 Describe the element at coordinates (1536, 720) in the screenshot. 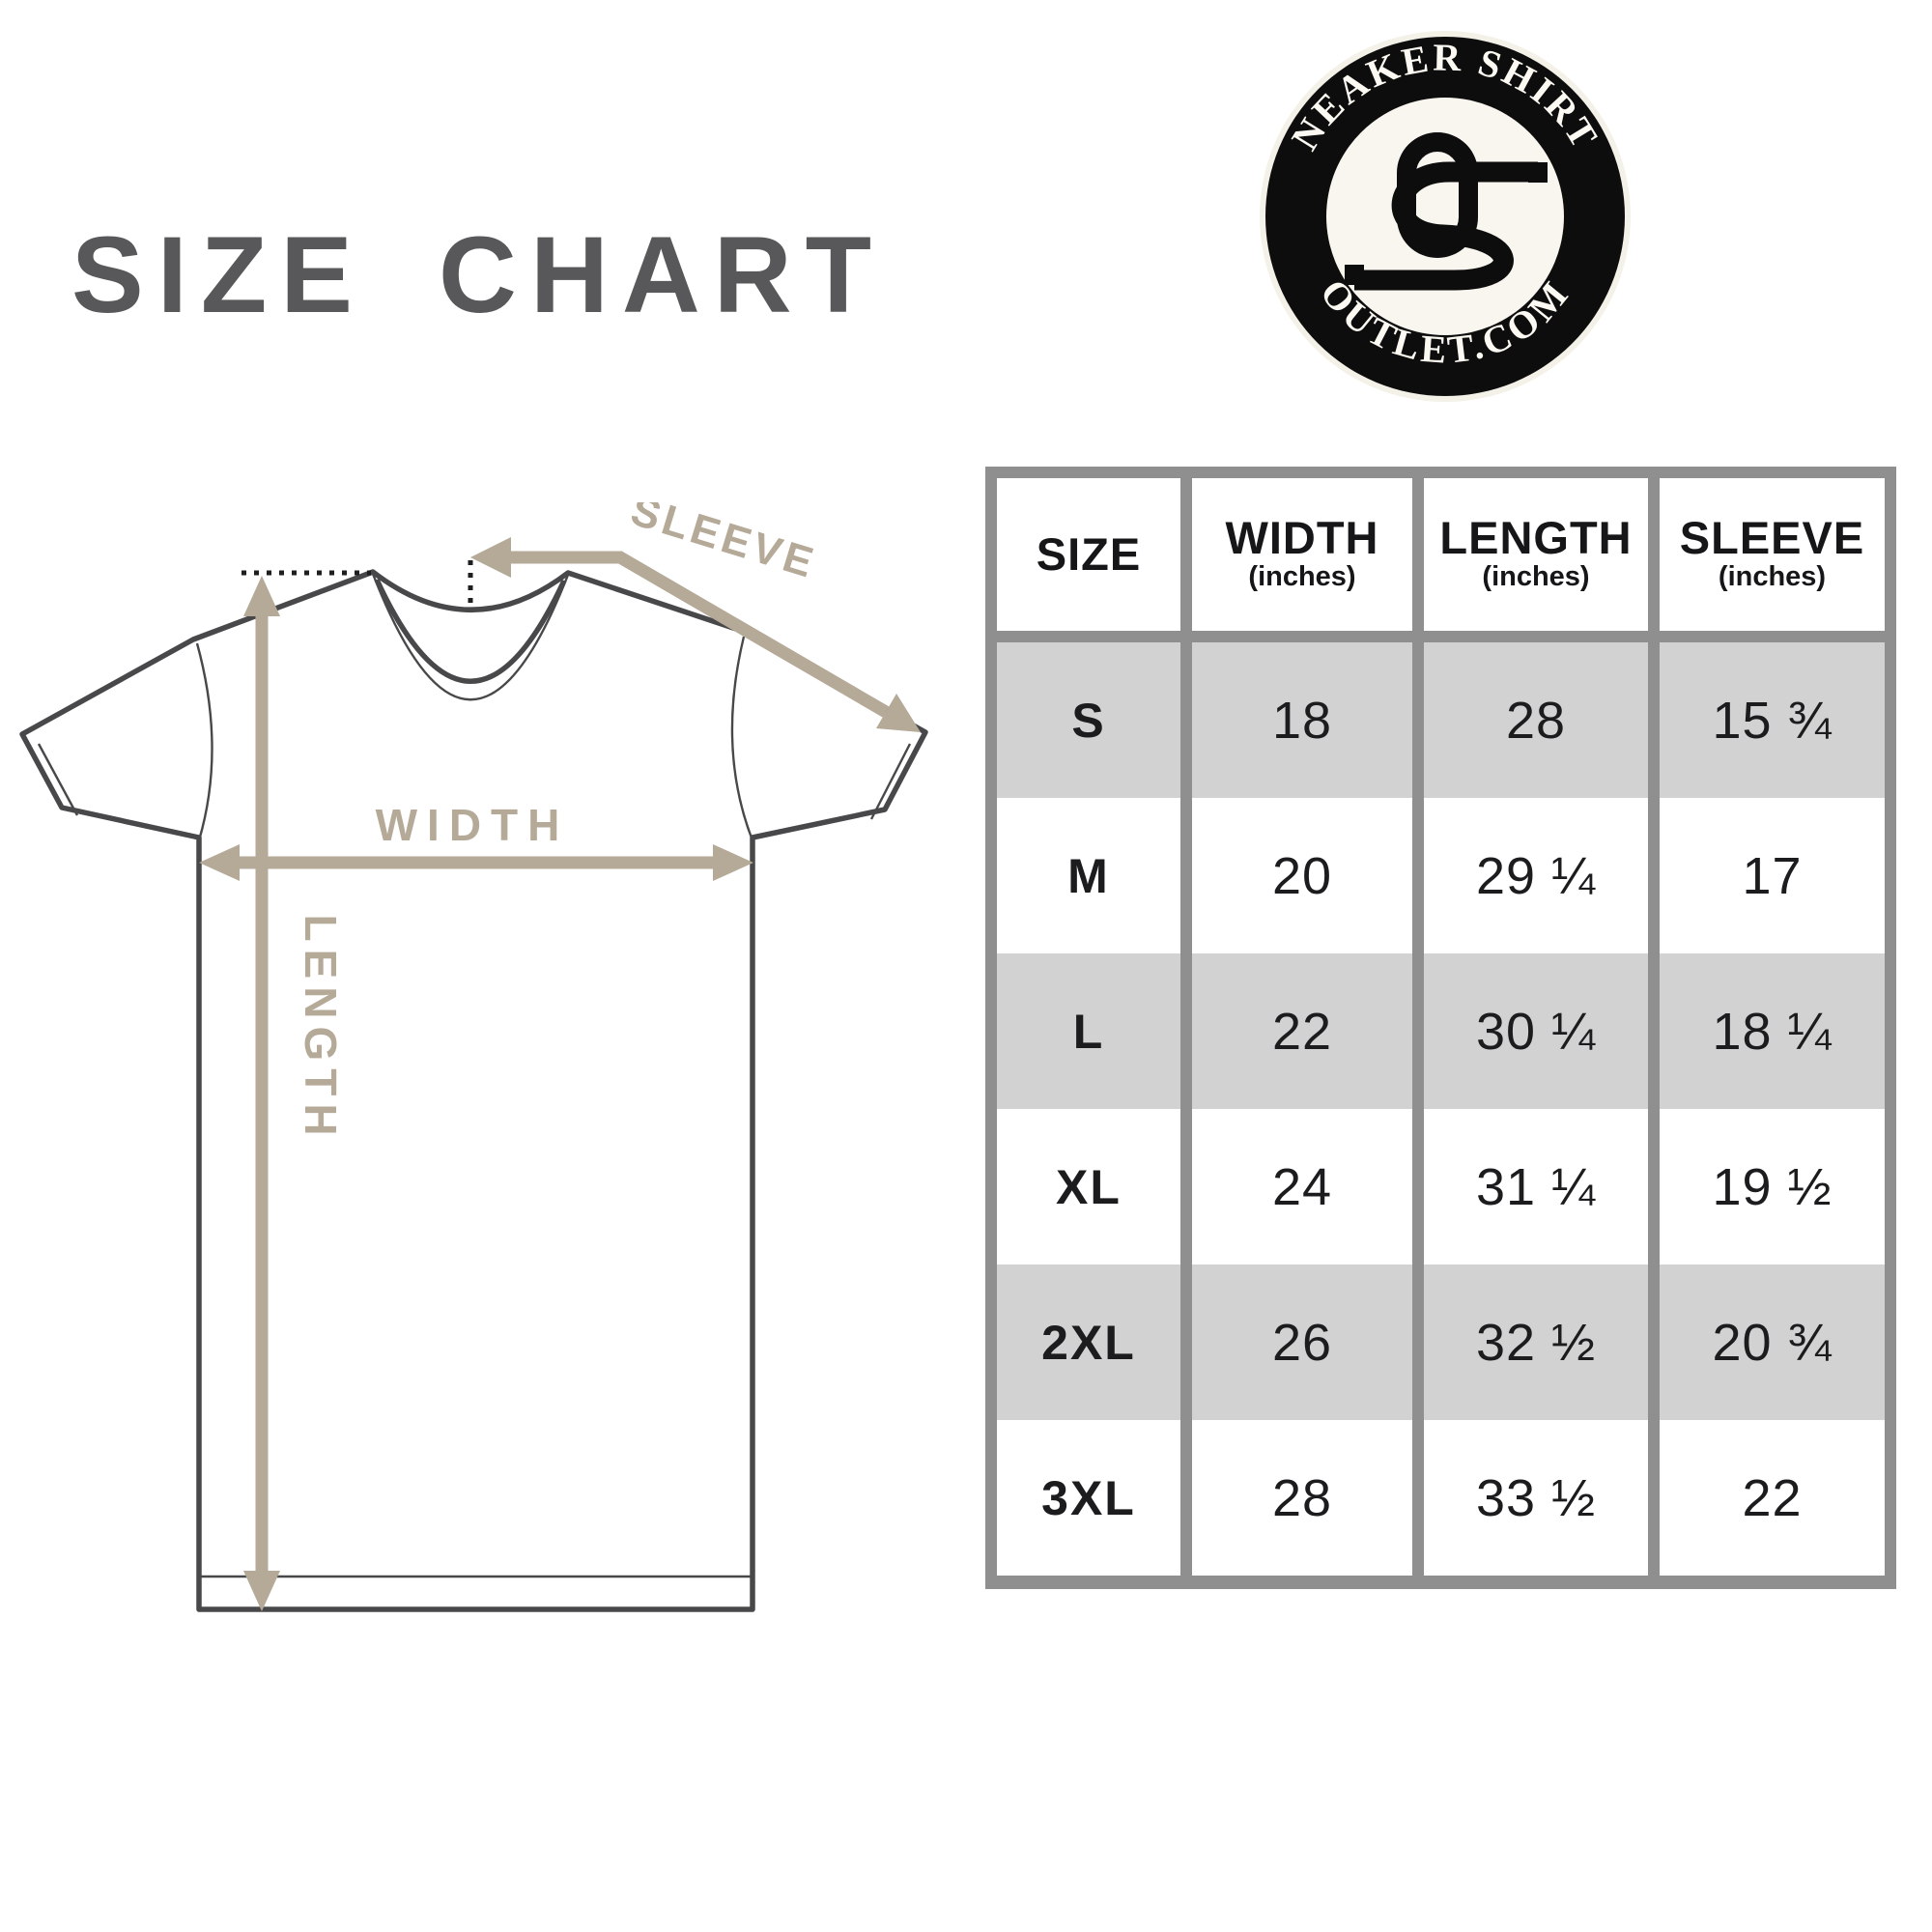

I see `cell-length: 28` at that location.